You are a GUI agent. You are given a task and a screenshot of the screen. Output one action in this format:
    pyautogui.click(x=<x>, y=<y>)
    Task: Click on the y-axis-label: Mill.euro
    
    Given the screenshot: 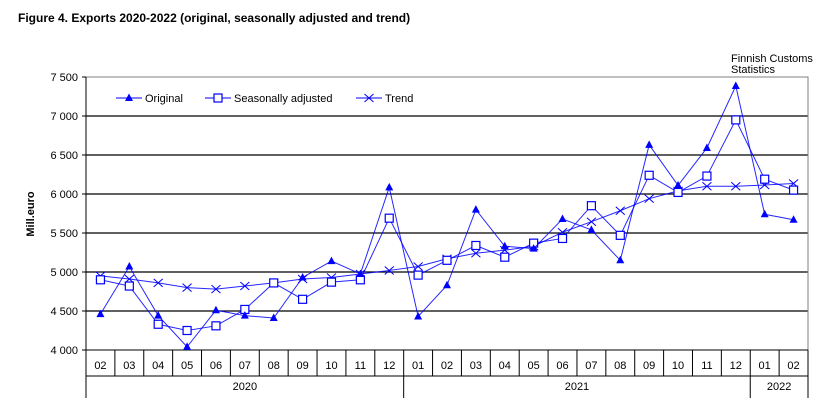 What is the action you would take?
    pyautogui.click(x=31, y=214)
    